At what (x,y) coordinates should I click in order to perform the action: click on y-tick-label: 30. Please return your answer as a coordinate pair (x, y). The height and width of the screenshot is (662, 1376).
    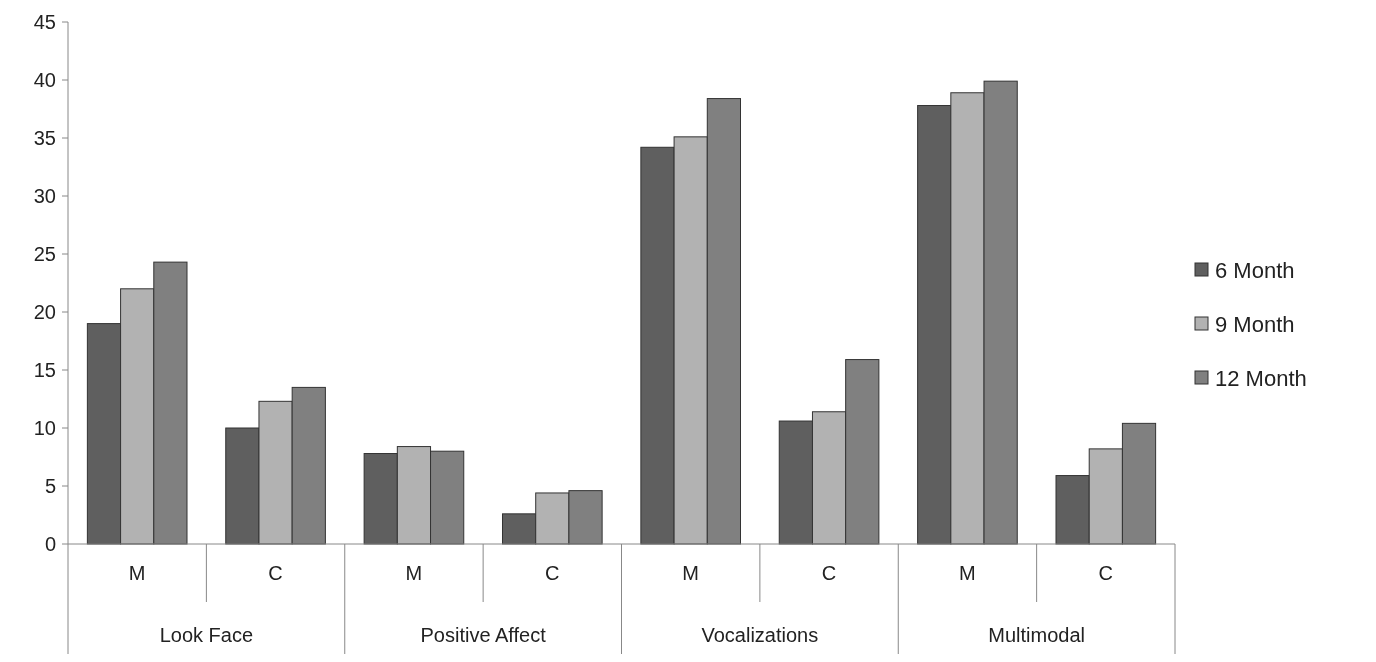
    Looking at the image, I should click on (44, 196).